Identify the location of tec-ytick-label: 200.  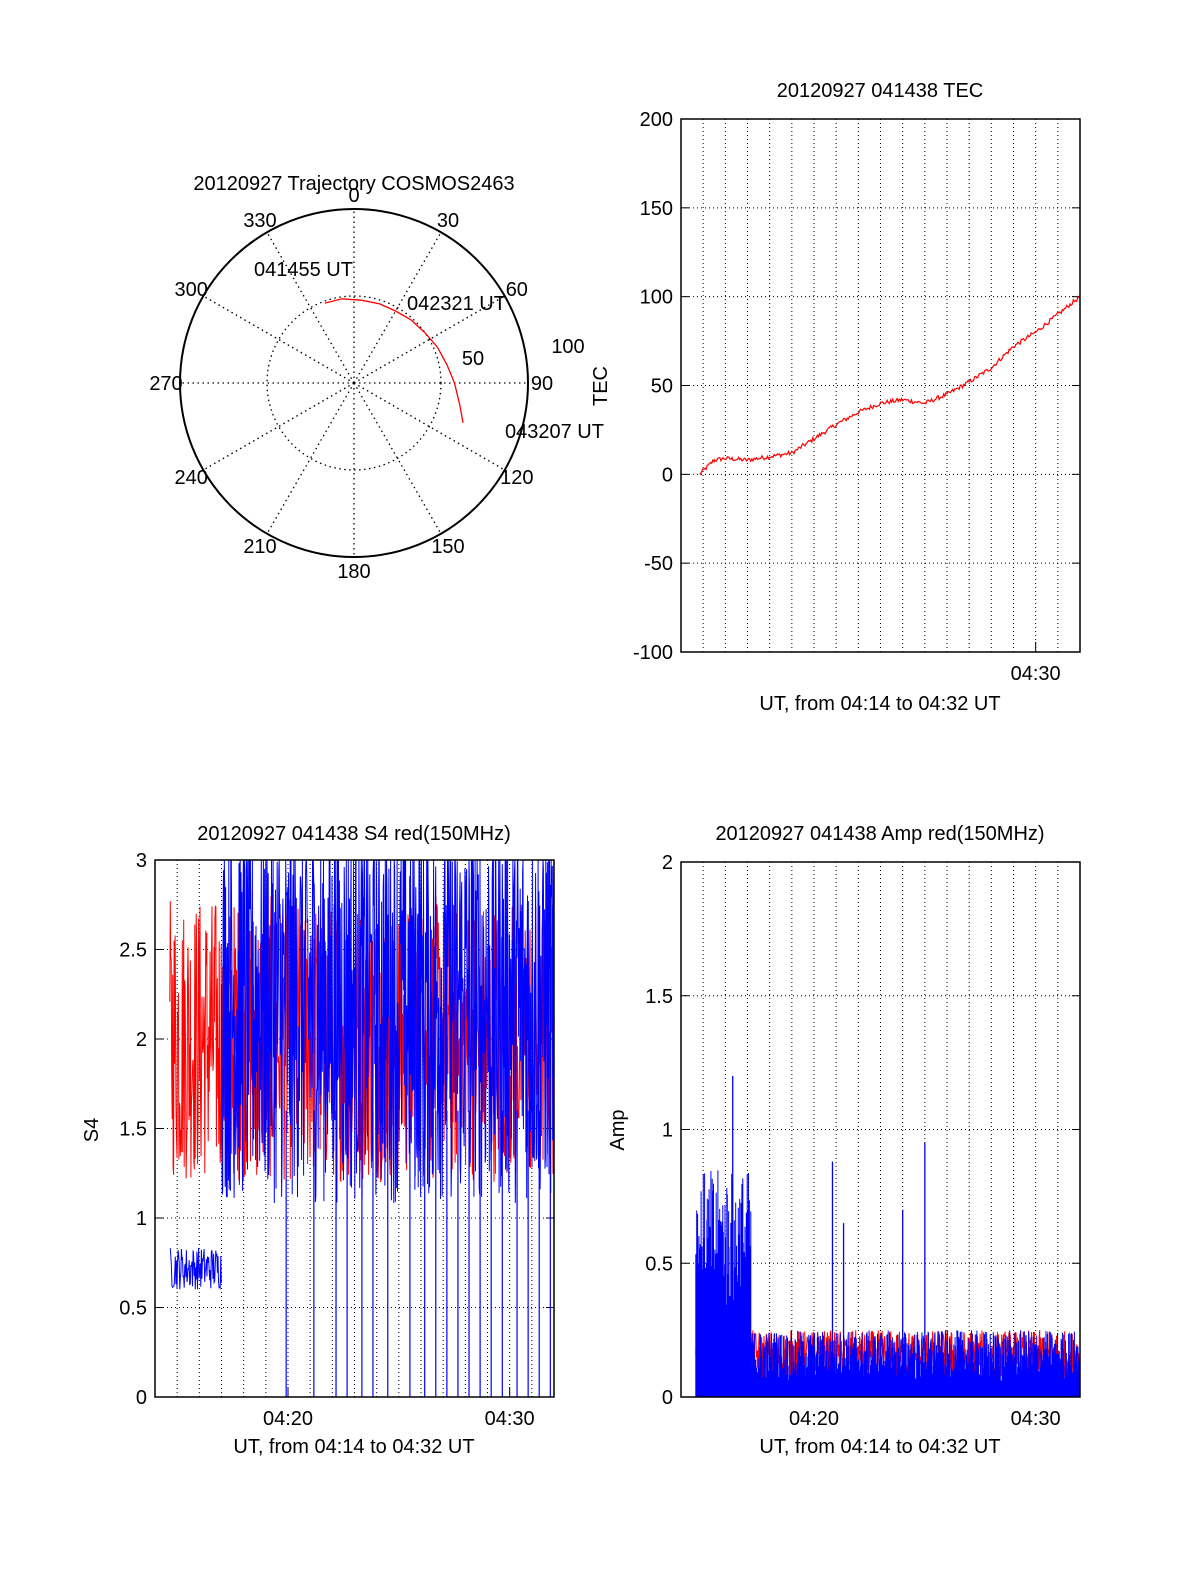
(656, 120).